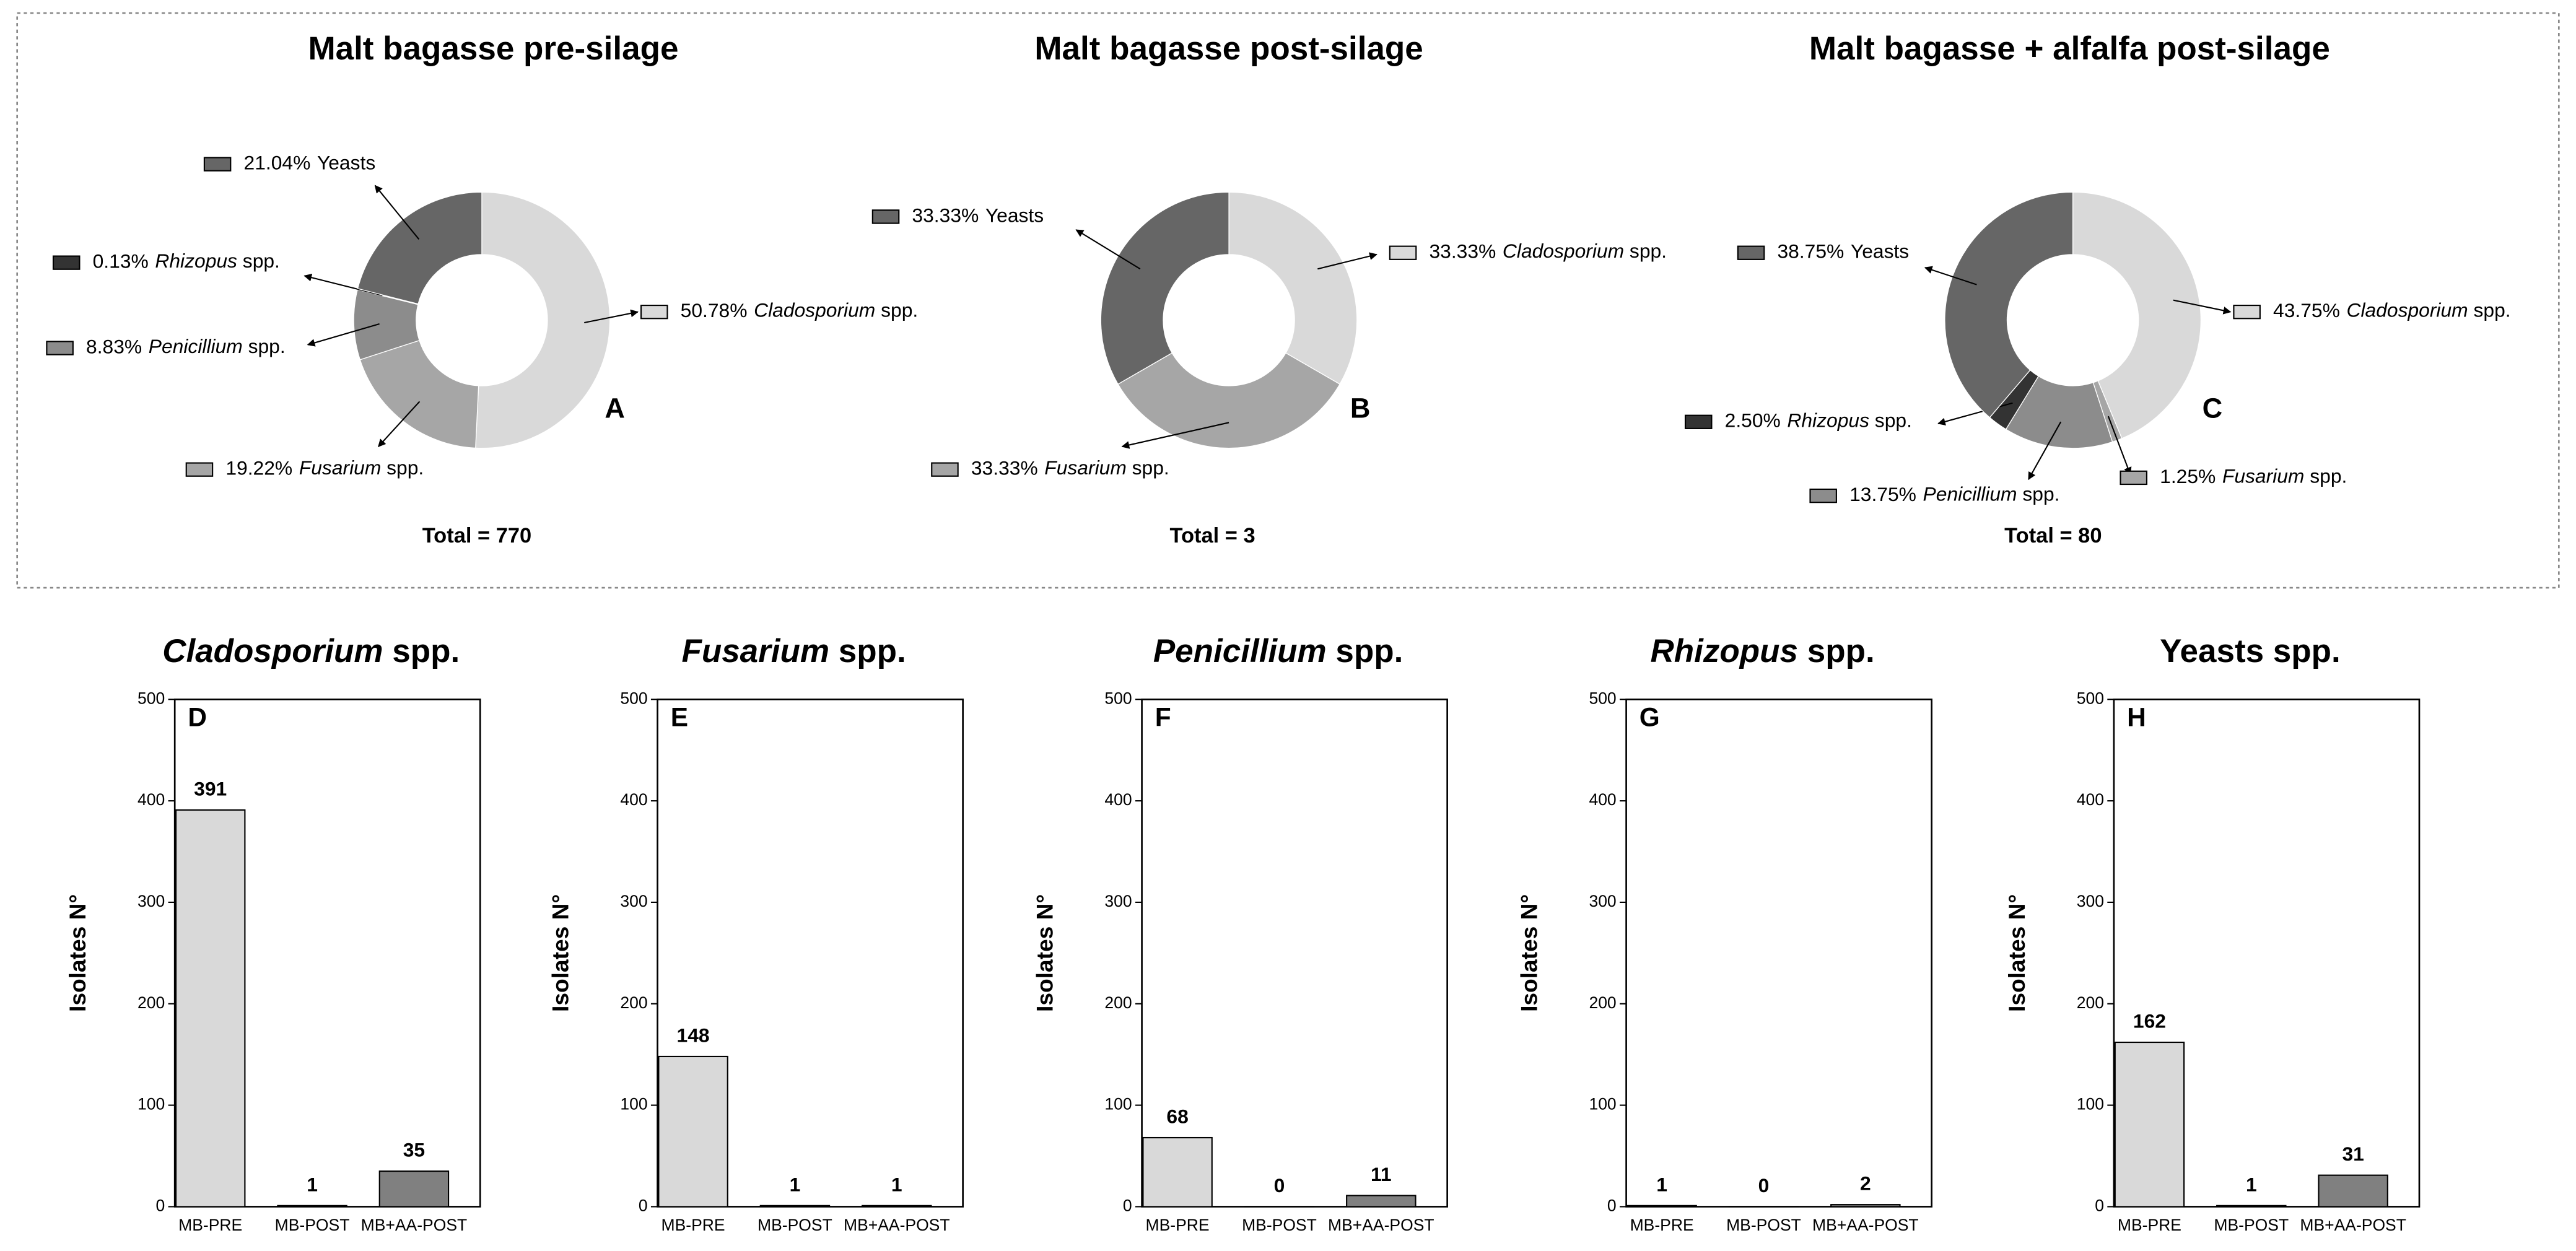 This screenshot has width=2576, height=1251. Describe the element at coordinates (258, 468) in the screenshot. I see `value-label: 19.22%` at that location.